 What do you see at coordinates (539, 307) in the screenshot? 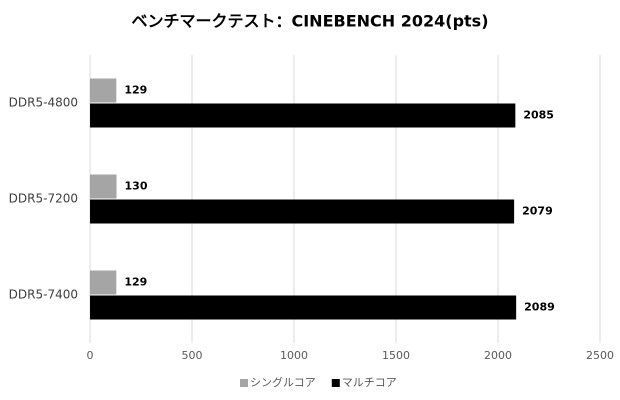
I see `value-label: 2089` at bounding box center [539, 307].